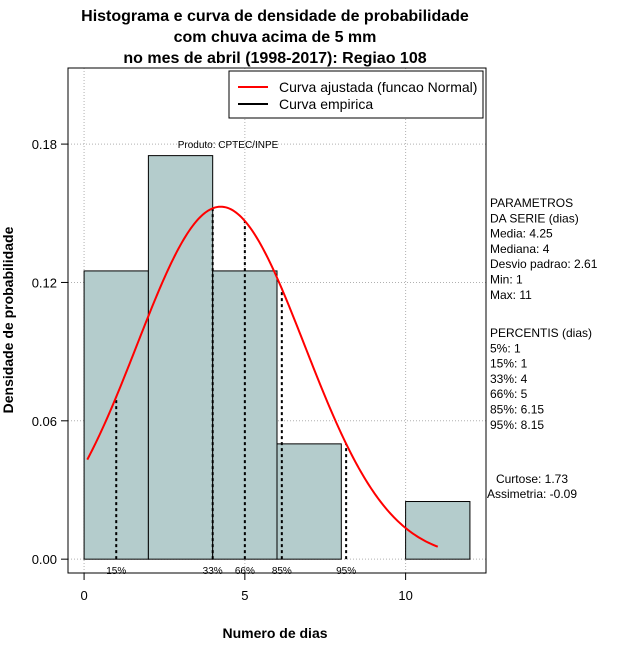 The height and width of the screenshot is (660, 640). Describe the element at coordinates (326, 104) in the screenshot. I see `legend-label-empirical: Curva empirica` at that location.